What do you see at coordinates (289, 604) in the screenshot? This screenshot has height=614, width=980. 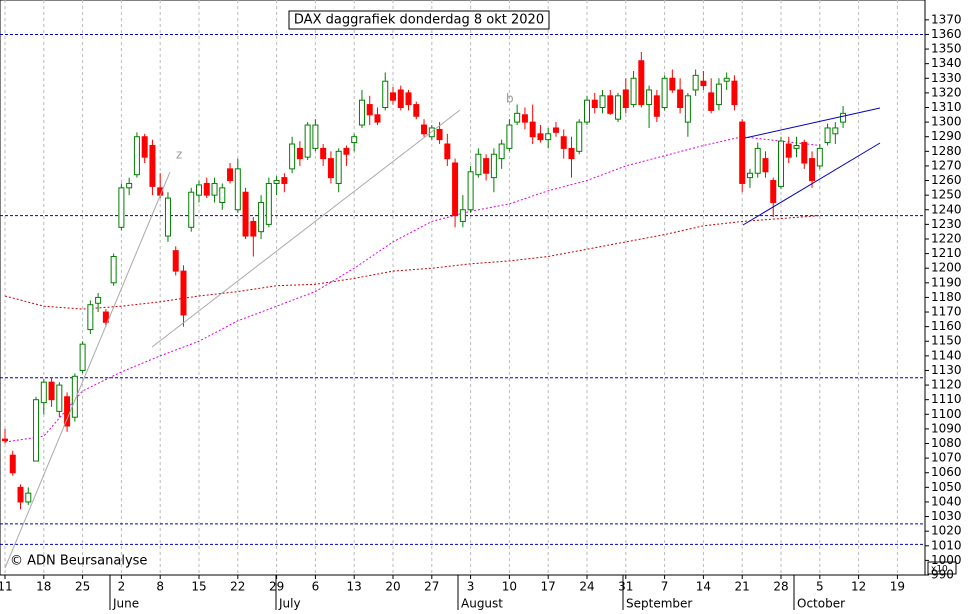 I see `month-label: July` at bounding box center [289, 604].